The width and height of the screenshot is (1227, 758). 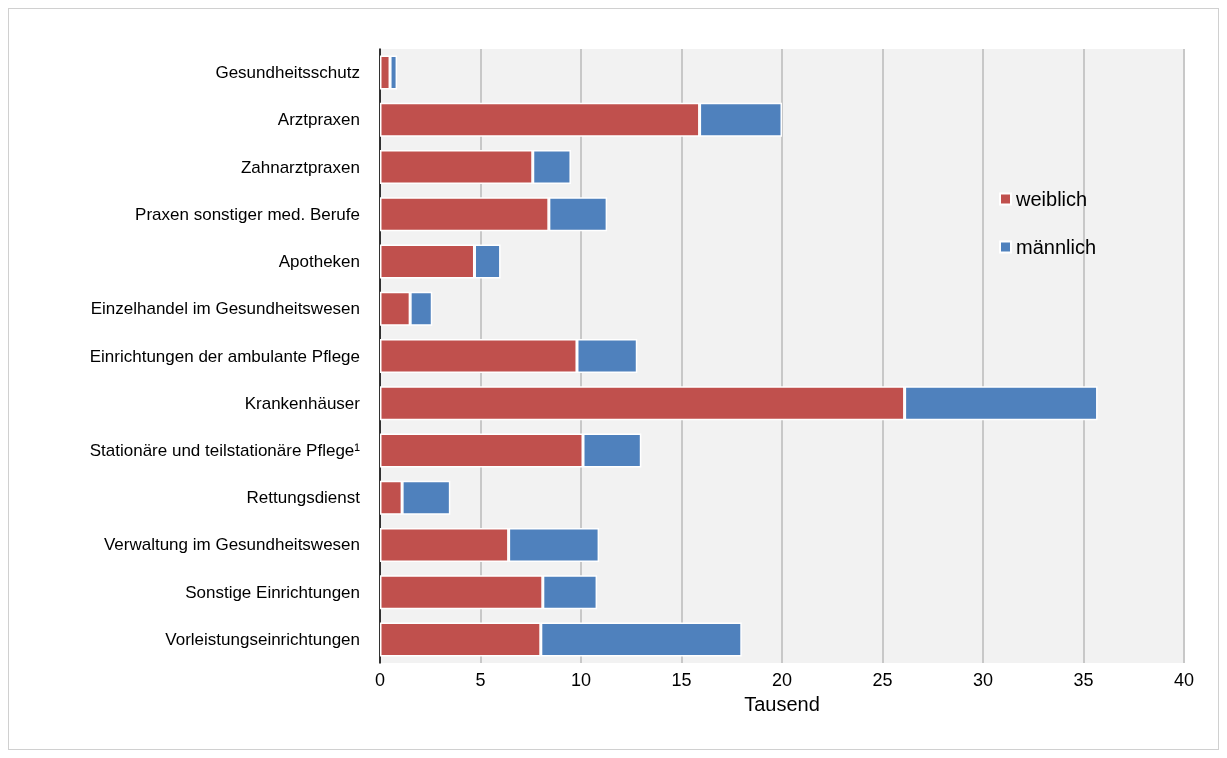 What do you see at coordinates (225, 309) in the screenshot?
I see `y-tick-label: Einzelhandel im Gesundheitswesen` at bounding box center [225, 309].